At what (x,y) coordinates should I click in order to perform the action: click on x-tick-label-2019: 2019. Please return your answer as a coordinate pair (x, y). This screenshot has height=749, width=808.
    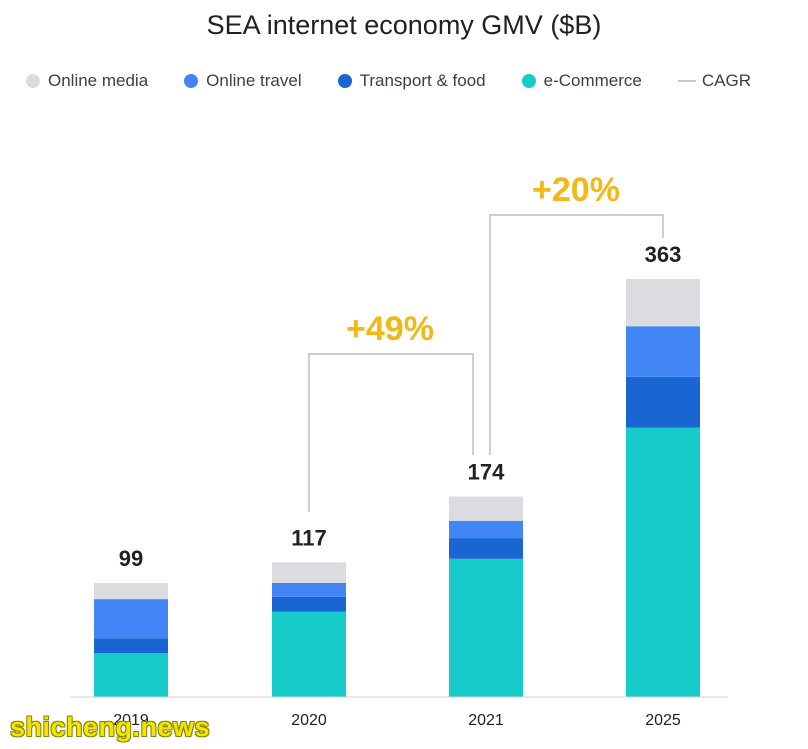
    Looking at the image, I should click on (131, 720).